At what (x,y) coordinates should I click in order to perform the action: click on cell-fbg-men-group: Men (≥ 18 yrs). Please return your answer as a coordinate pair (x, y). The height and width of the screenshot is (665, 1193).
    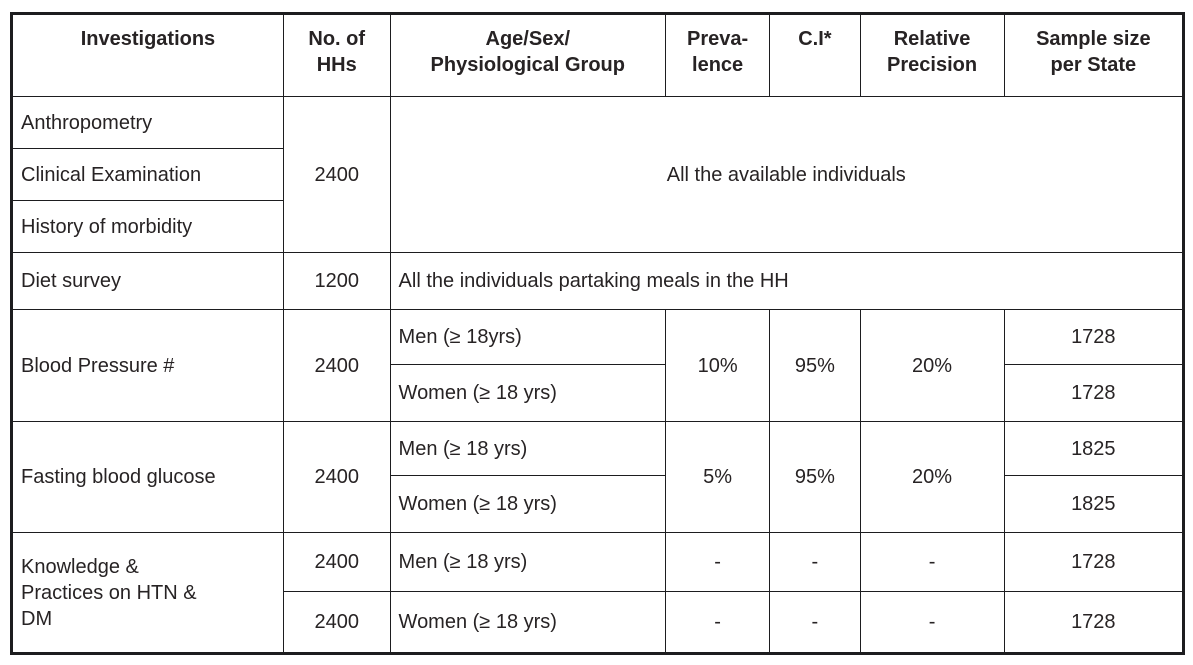
    Looking at the image, I should click on (527, 448).